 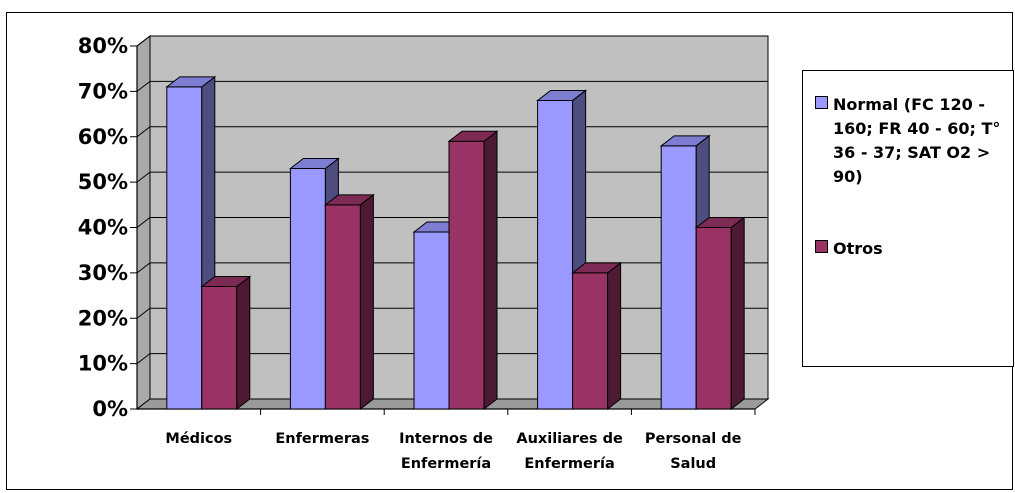 I want to click on y-tick-label: 20%, so click(x=103, y=318).